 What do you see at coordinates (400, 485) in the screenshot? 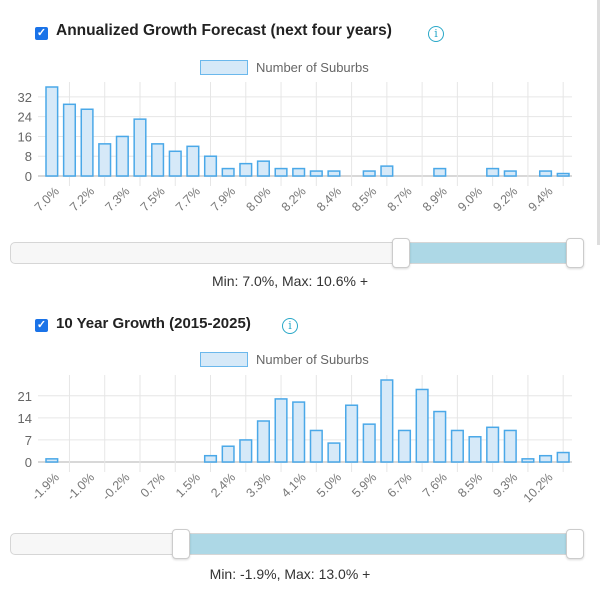
I see `x-tick-label: 6.7%` at bounding box center [400, 485].